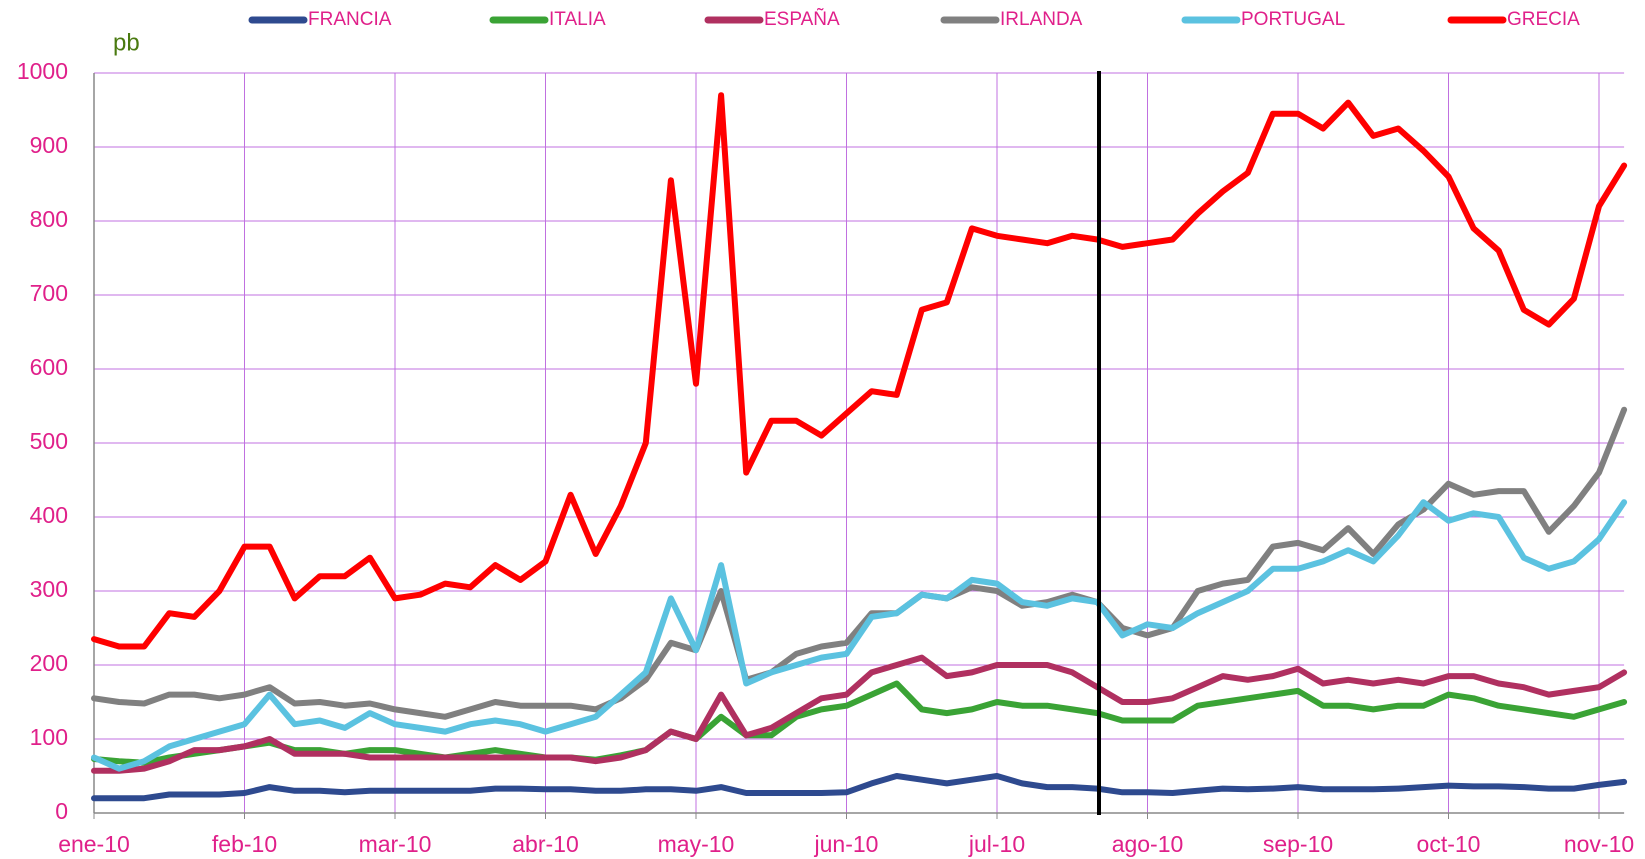 Image resolution: width=1645 pixels, height=859 pixels. What do you see at coordinates (1449, 844) in the screenshot?
I see `x-tick-label: oct-10` at bounding box center [1449, 844].